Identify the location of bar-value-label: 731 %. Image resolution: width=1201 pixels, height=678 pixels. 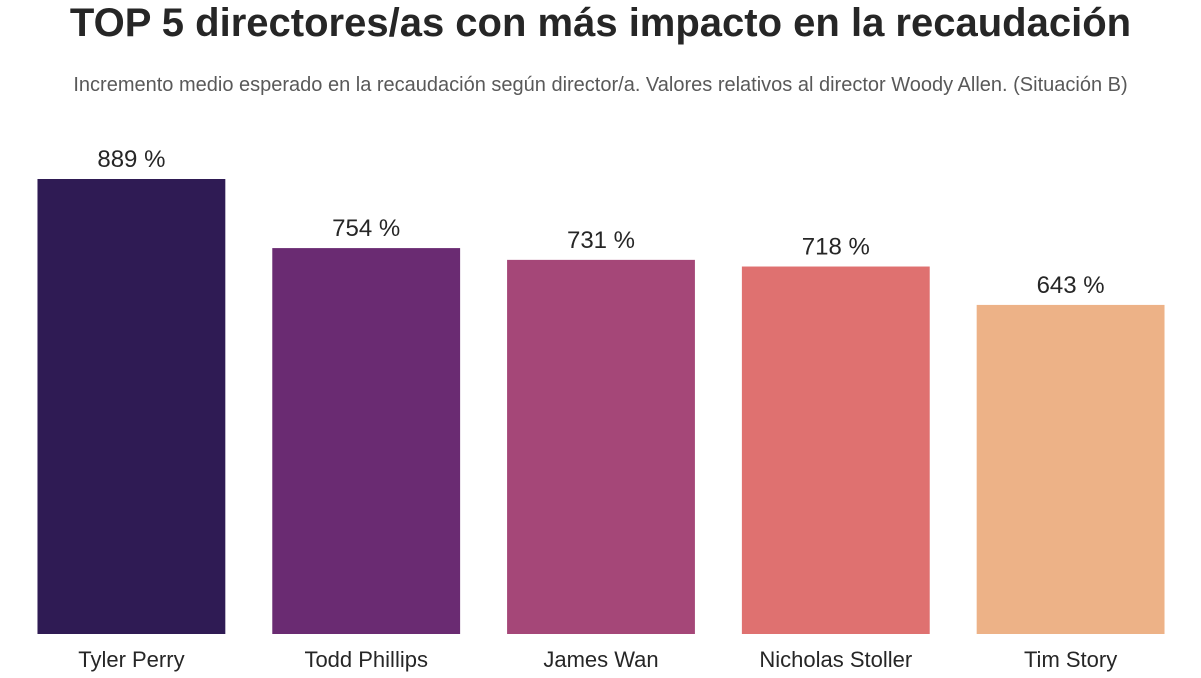
(601, 240).